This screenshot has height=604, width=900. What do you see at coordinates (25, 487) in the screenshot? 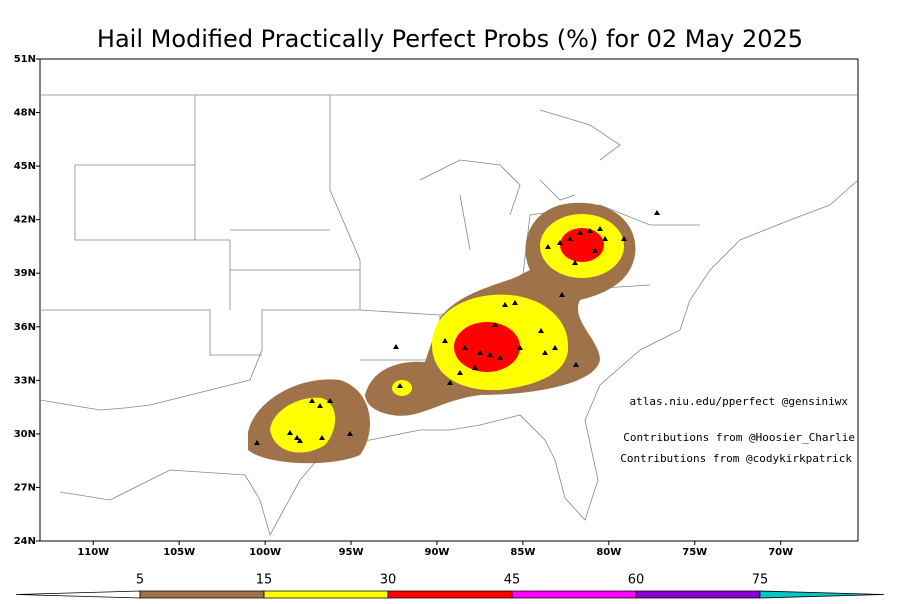
I see `lat-label: 27N` at bounding box center [25, 487].